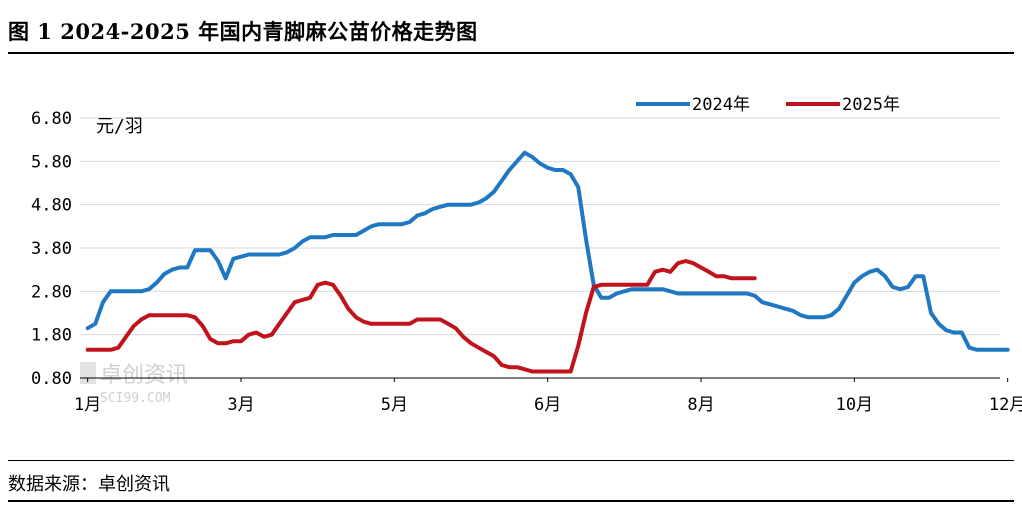  What do you see at coordinates (721, 105) in the screenshot?
I see `legend-label: 2024年` at bounding box center [721, 105].